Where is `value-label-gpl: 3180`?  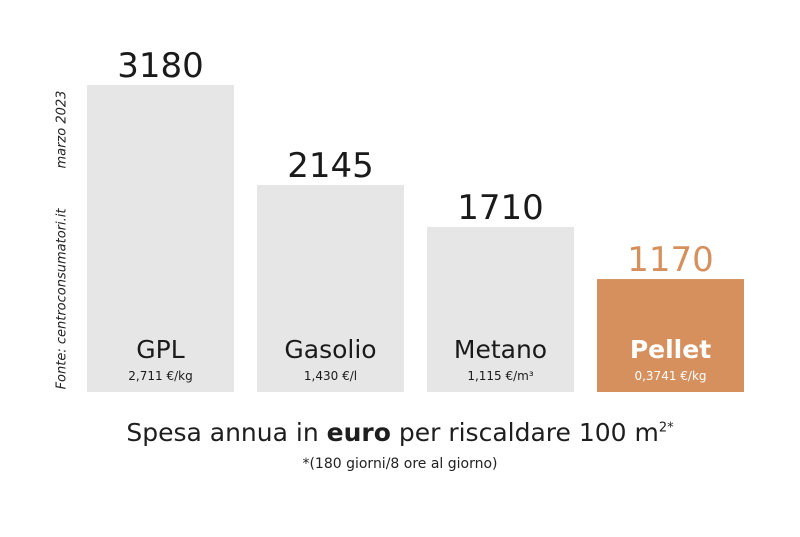
value-label-gpl: 3180 is located at coordinates (160, 66).